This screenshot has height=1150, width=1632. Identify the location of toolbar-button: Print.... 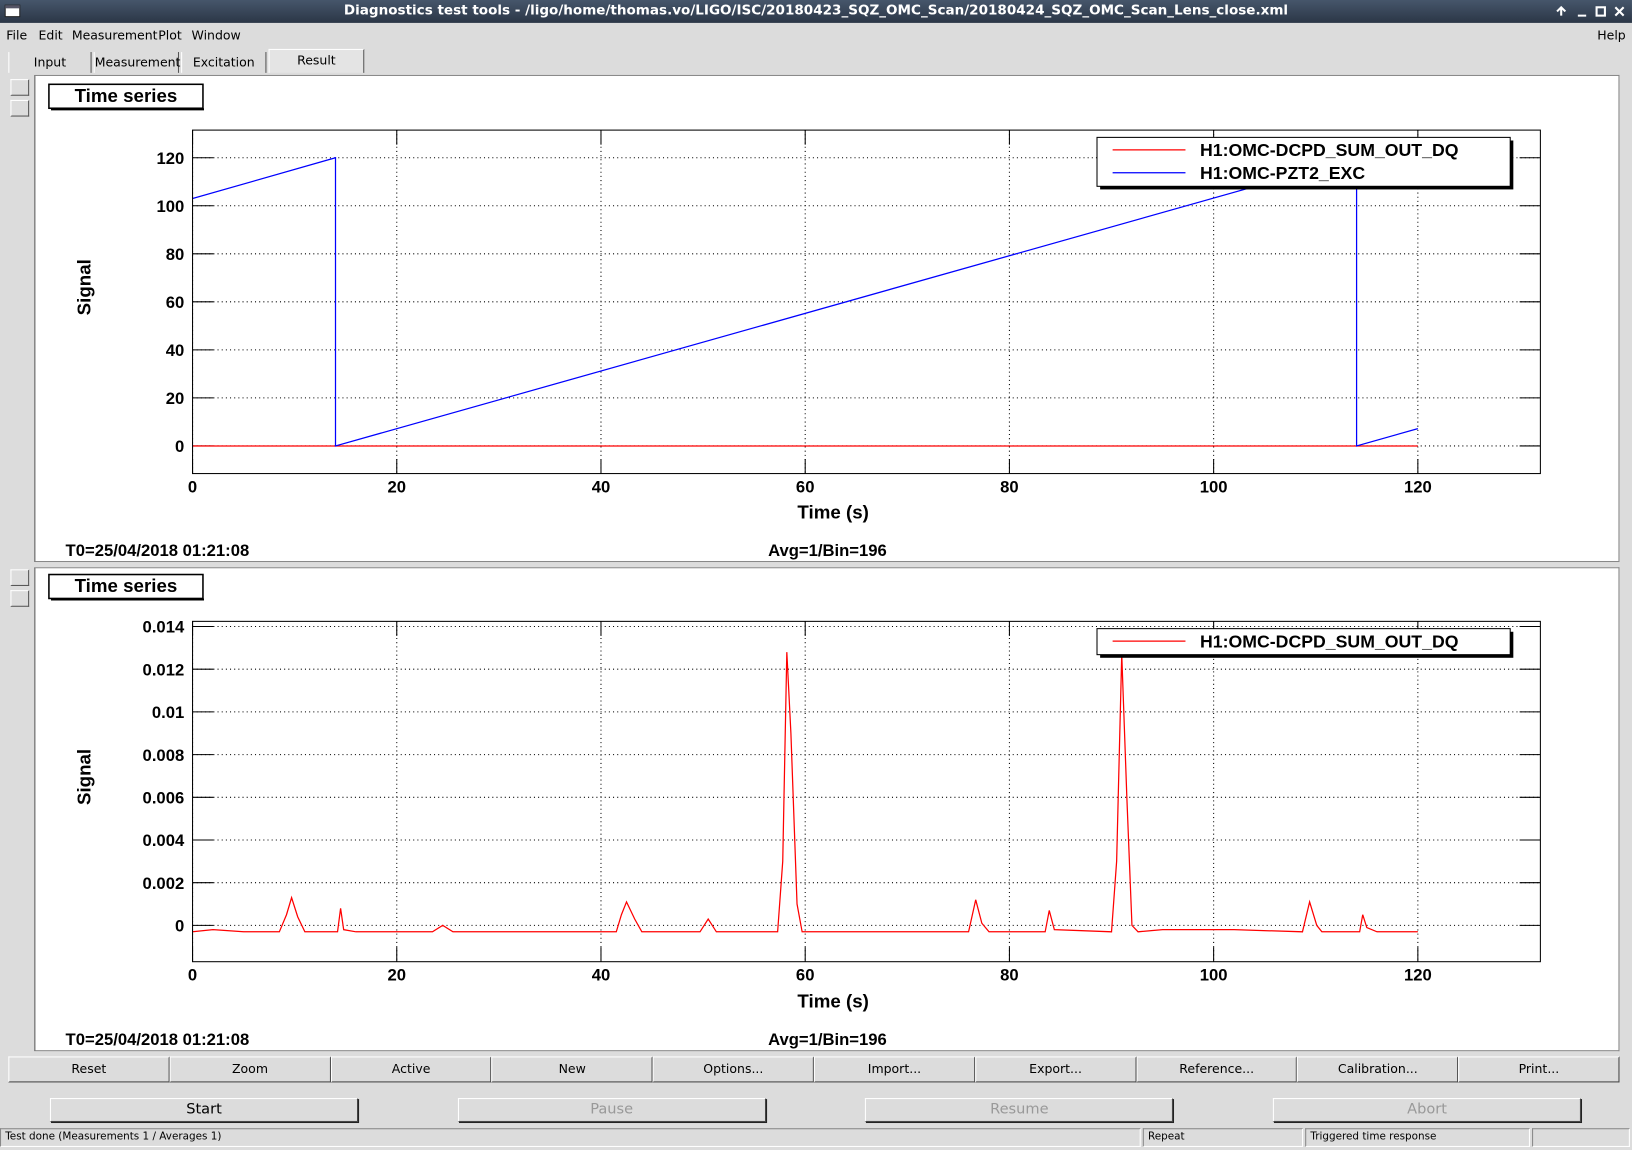
(1539, 1069).